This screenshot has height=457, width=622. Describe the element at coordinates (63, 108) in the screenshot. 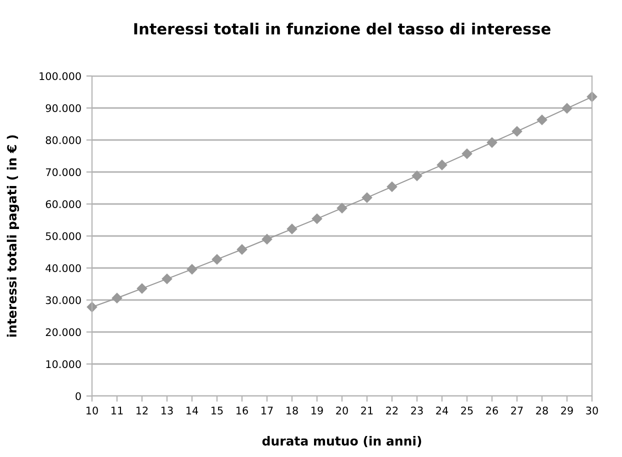

I see `y-tick-label: 90.000` at that location.